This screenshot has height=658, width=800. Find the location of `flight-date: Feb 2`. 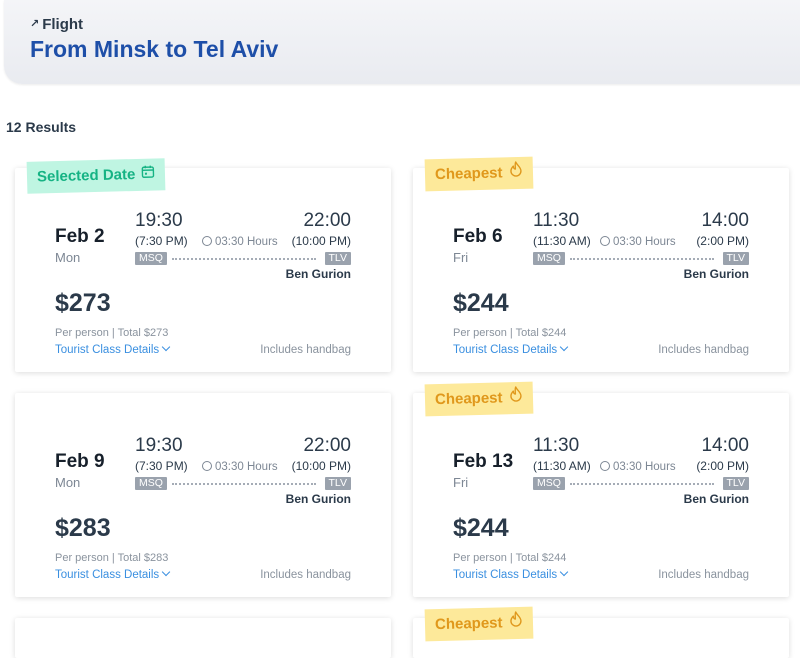

flight-date: Feb 2 is located at coordinates (80, 237).